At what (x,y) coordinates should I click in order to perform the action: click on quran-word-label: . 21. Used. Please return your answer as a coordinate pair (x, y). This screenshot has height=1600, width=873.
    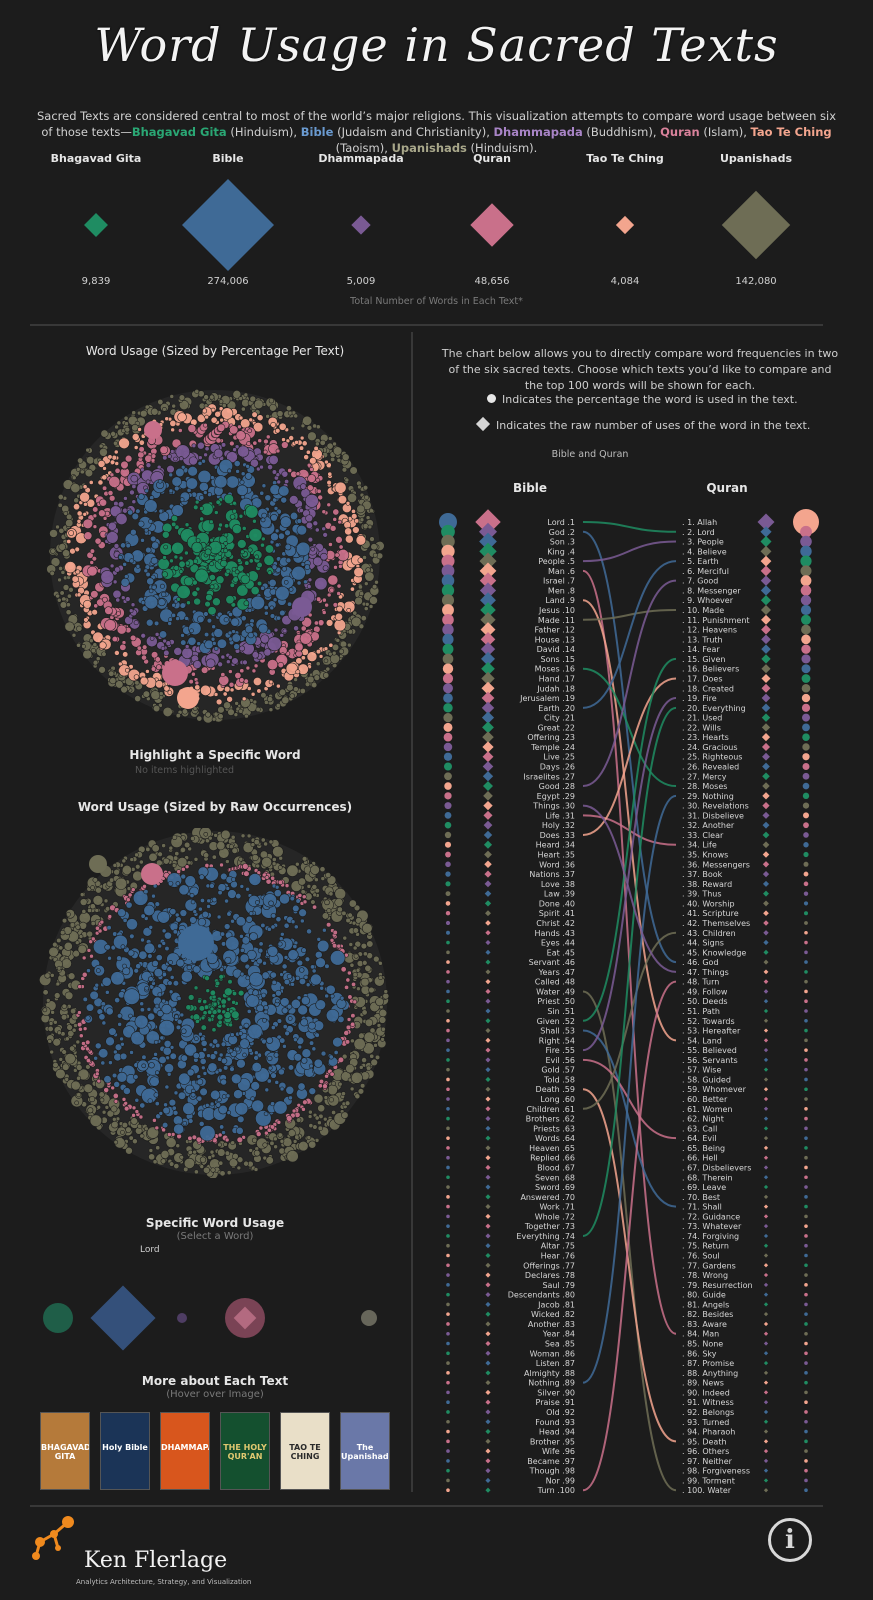
    Looking at the image, I should click on (702, 718).